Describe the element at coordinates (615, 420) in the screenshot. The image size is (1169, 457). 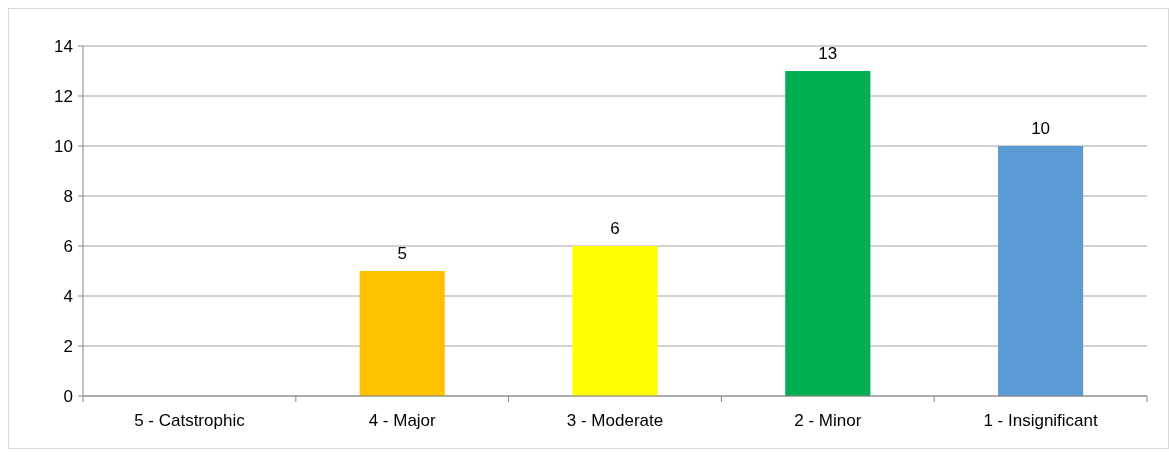
I see `x-tick-label: 3 - Moderate` at that location.